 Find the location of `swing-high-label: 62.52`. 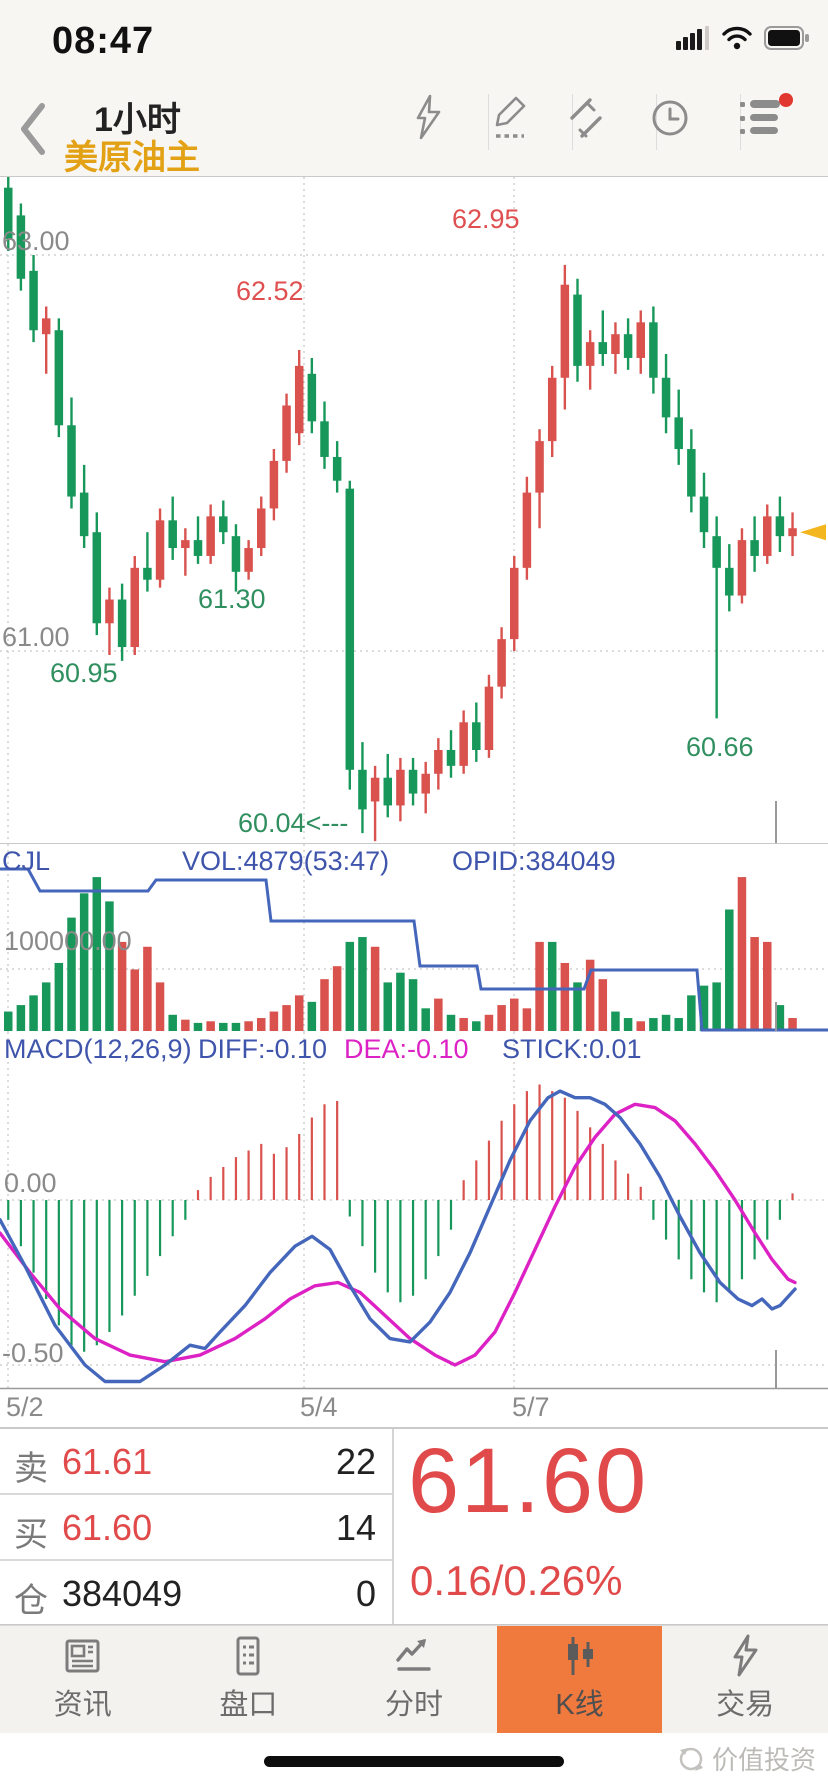

swing-high-label: 62.52 is located at coordinates (270, 291).